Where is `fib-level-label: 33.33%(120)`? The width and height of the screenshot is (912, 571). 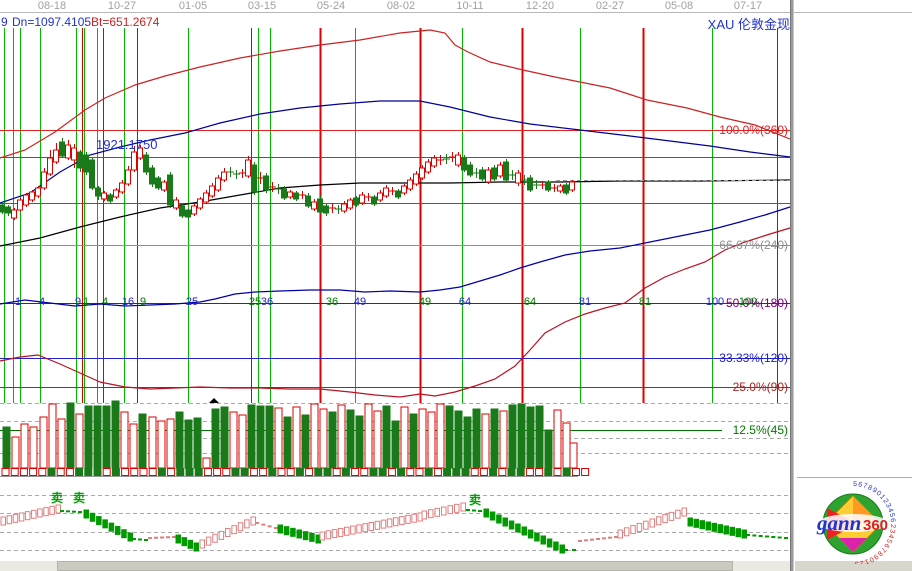
fib-level-label: 33.33%(120) is located at coordinates (753, 358).